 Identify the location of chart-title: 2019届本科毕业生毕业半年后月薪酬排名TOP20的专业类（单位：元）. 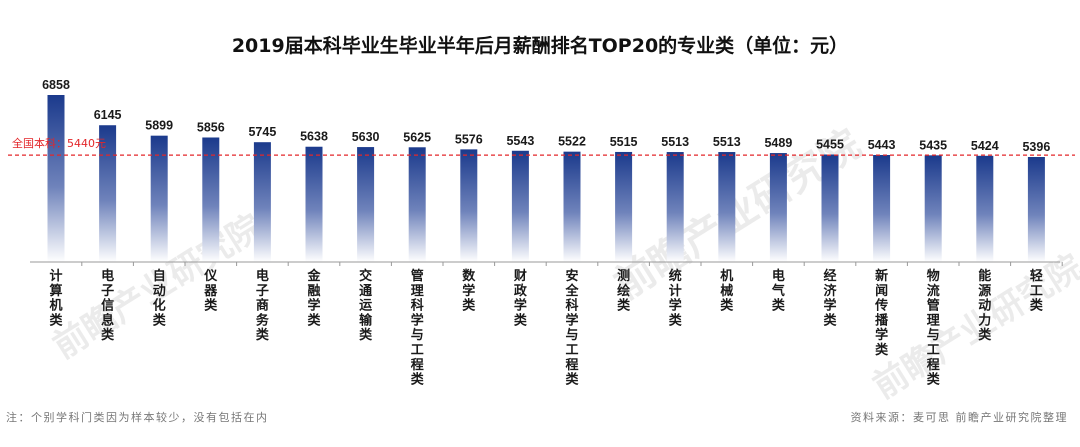
(540, 45).